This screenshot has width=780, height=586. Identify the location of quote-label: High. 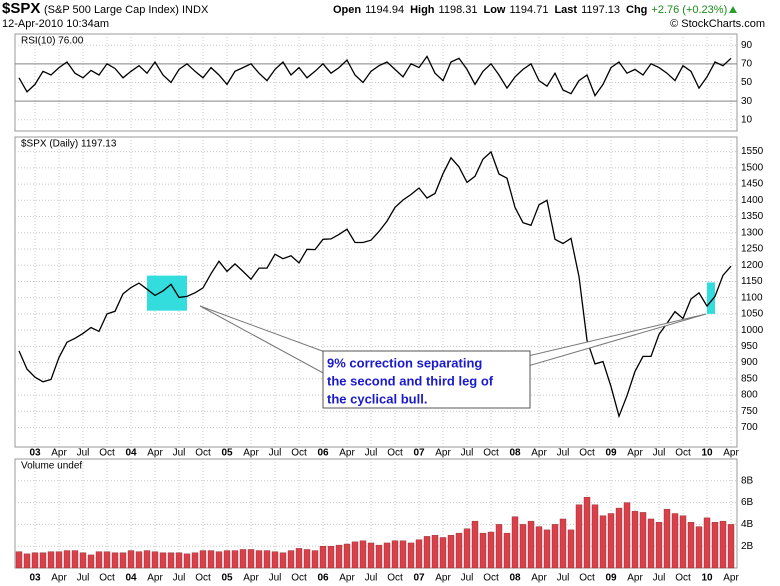
(422, 10).